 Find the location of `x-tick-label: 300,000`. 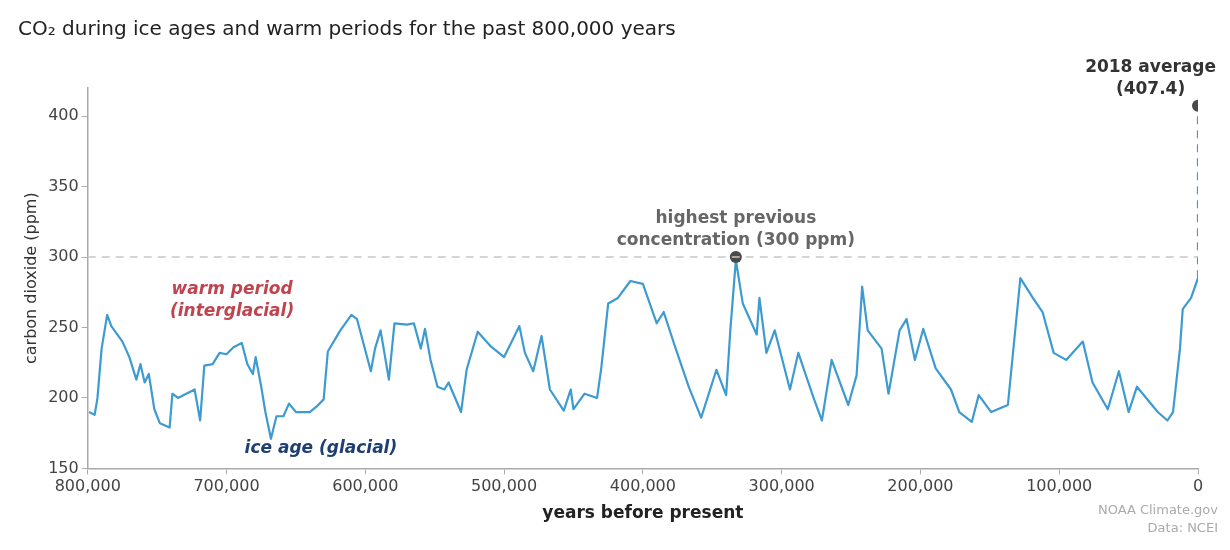

x-tick-label: 300,000 is located at coordinates (781, 486).